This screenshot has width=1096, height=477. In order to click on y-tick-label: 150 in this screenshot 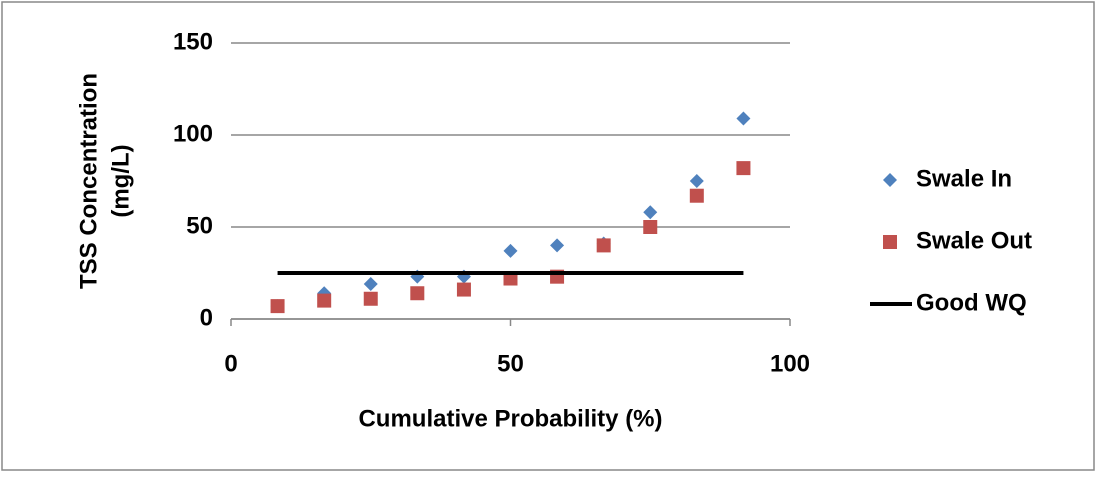, I will do `click(193, 41)`.